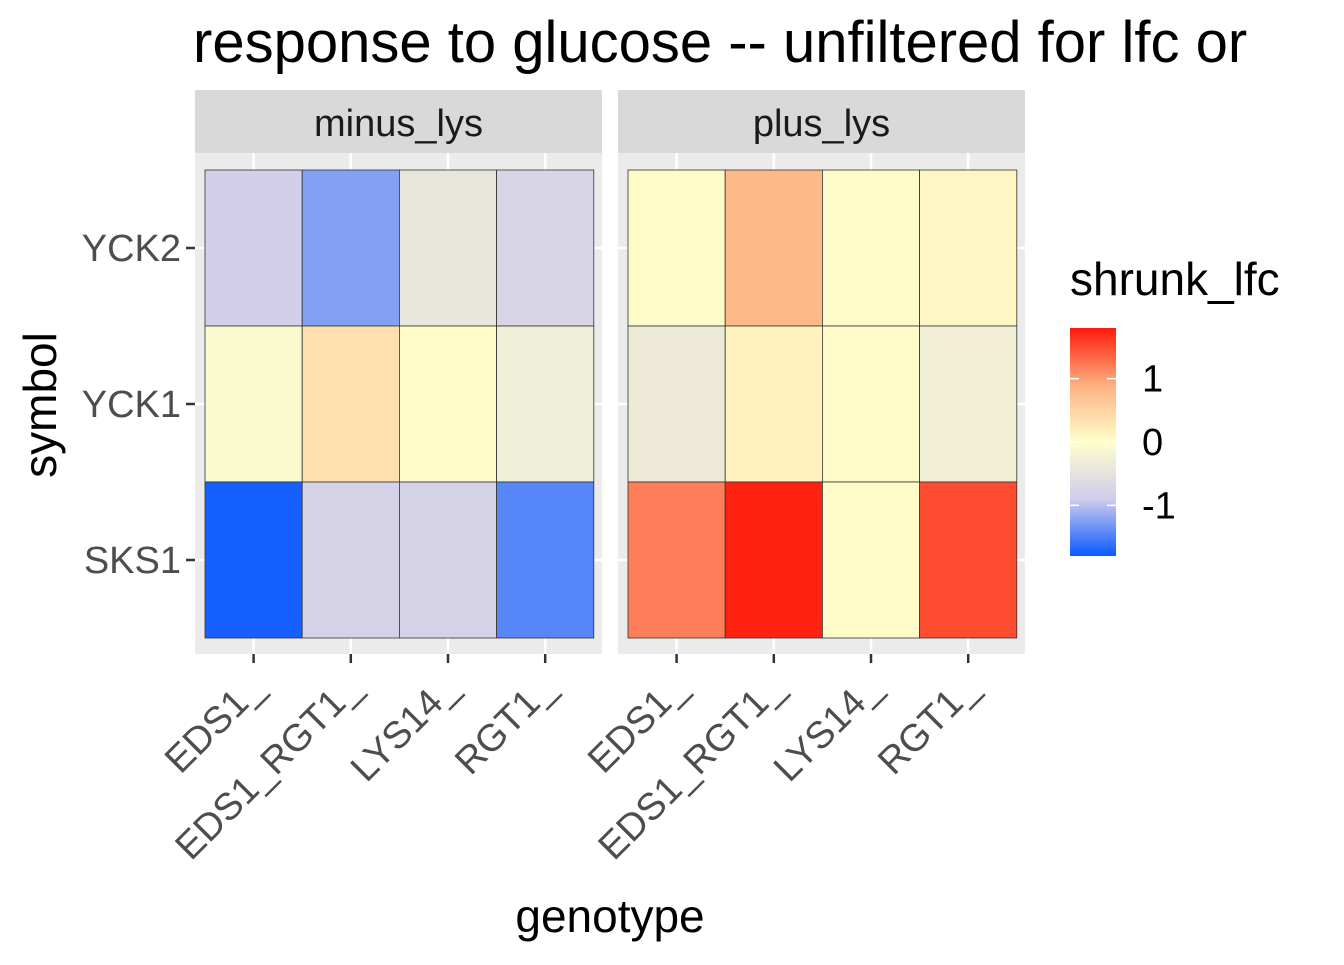 Image resolution: width=1344 pixels, height=965 pixels. I want to click on heatmap-cell-minus_lys-YCK2-RGT1_, so click(545, 248).